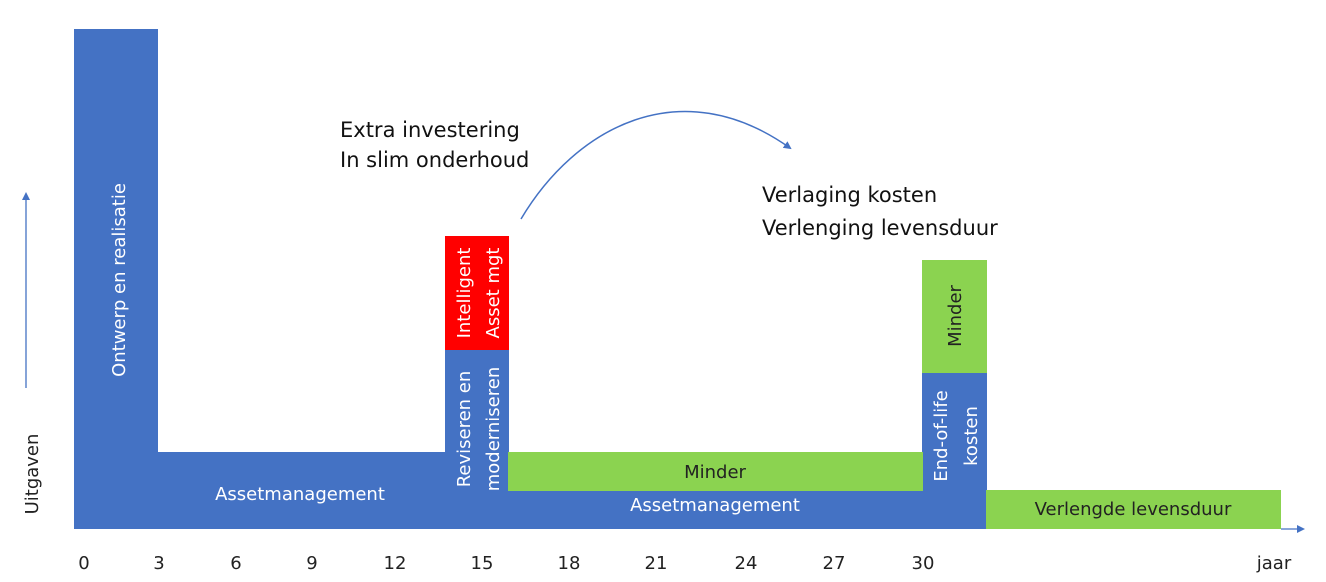  I want to click on verlengde-levensduur-label: Verlengde levensduur, so click(1133, 509).